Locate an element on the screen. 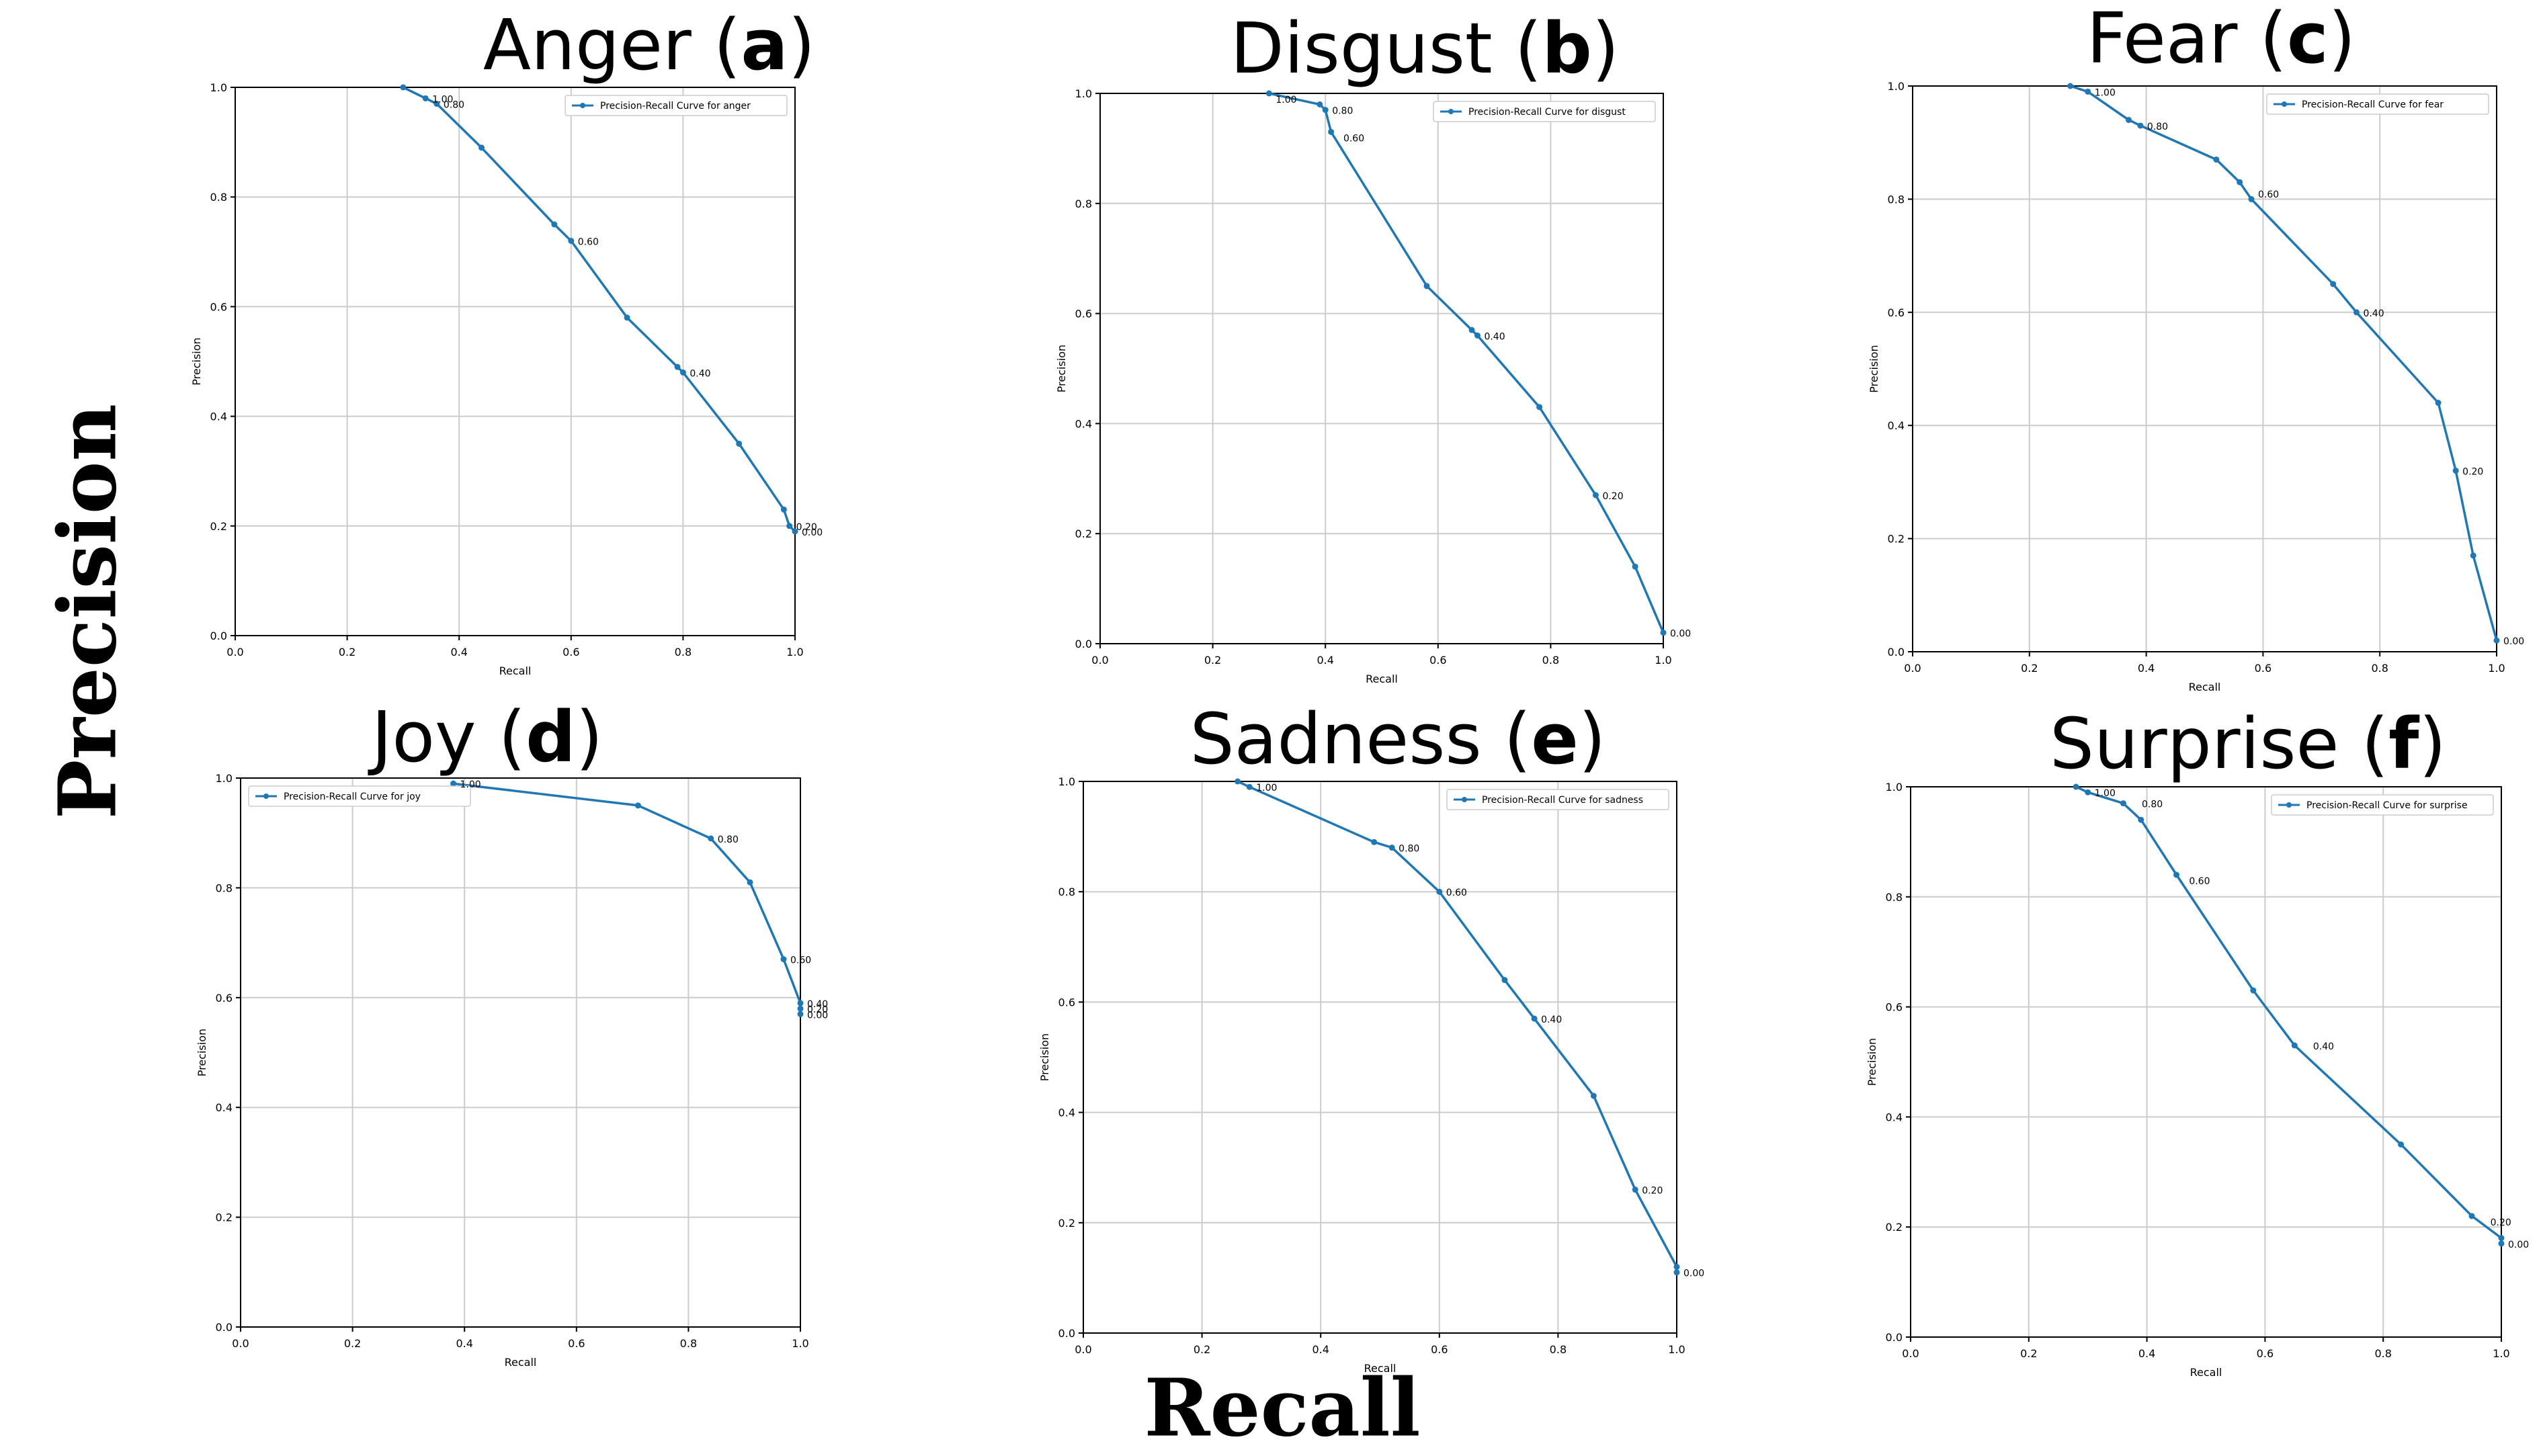  threshold-label: 0.20 is located at coordinates (1612, 496).